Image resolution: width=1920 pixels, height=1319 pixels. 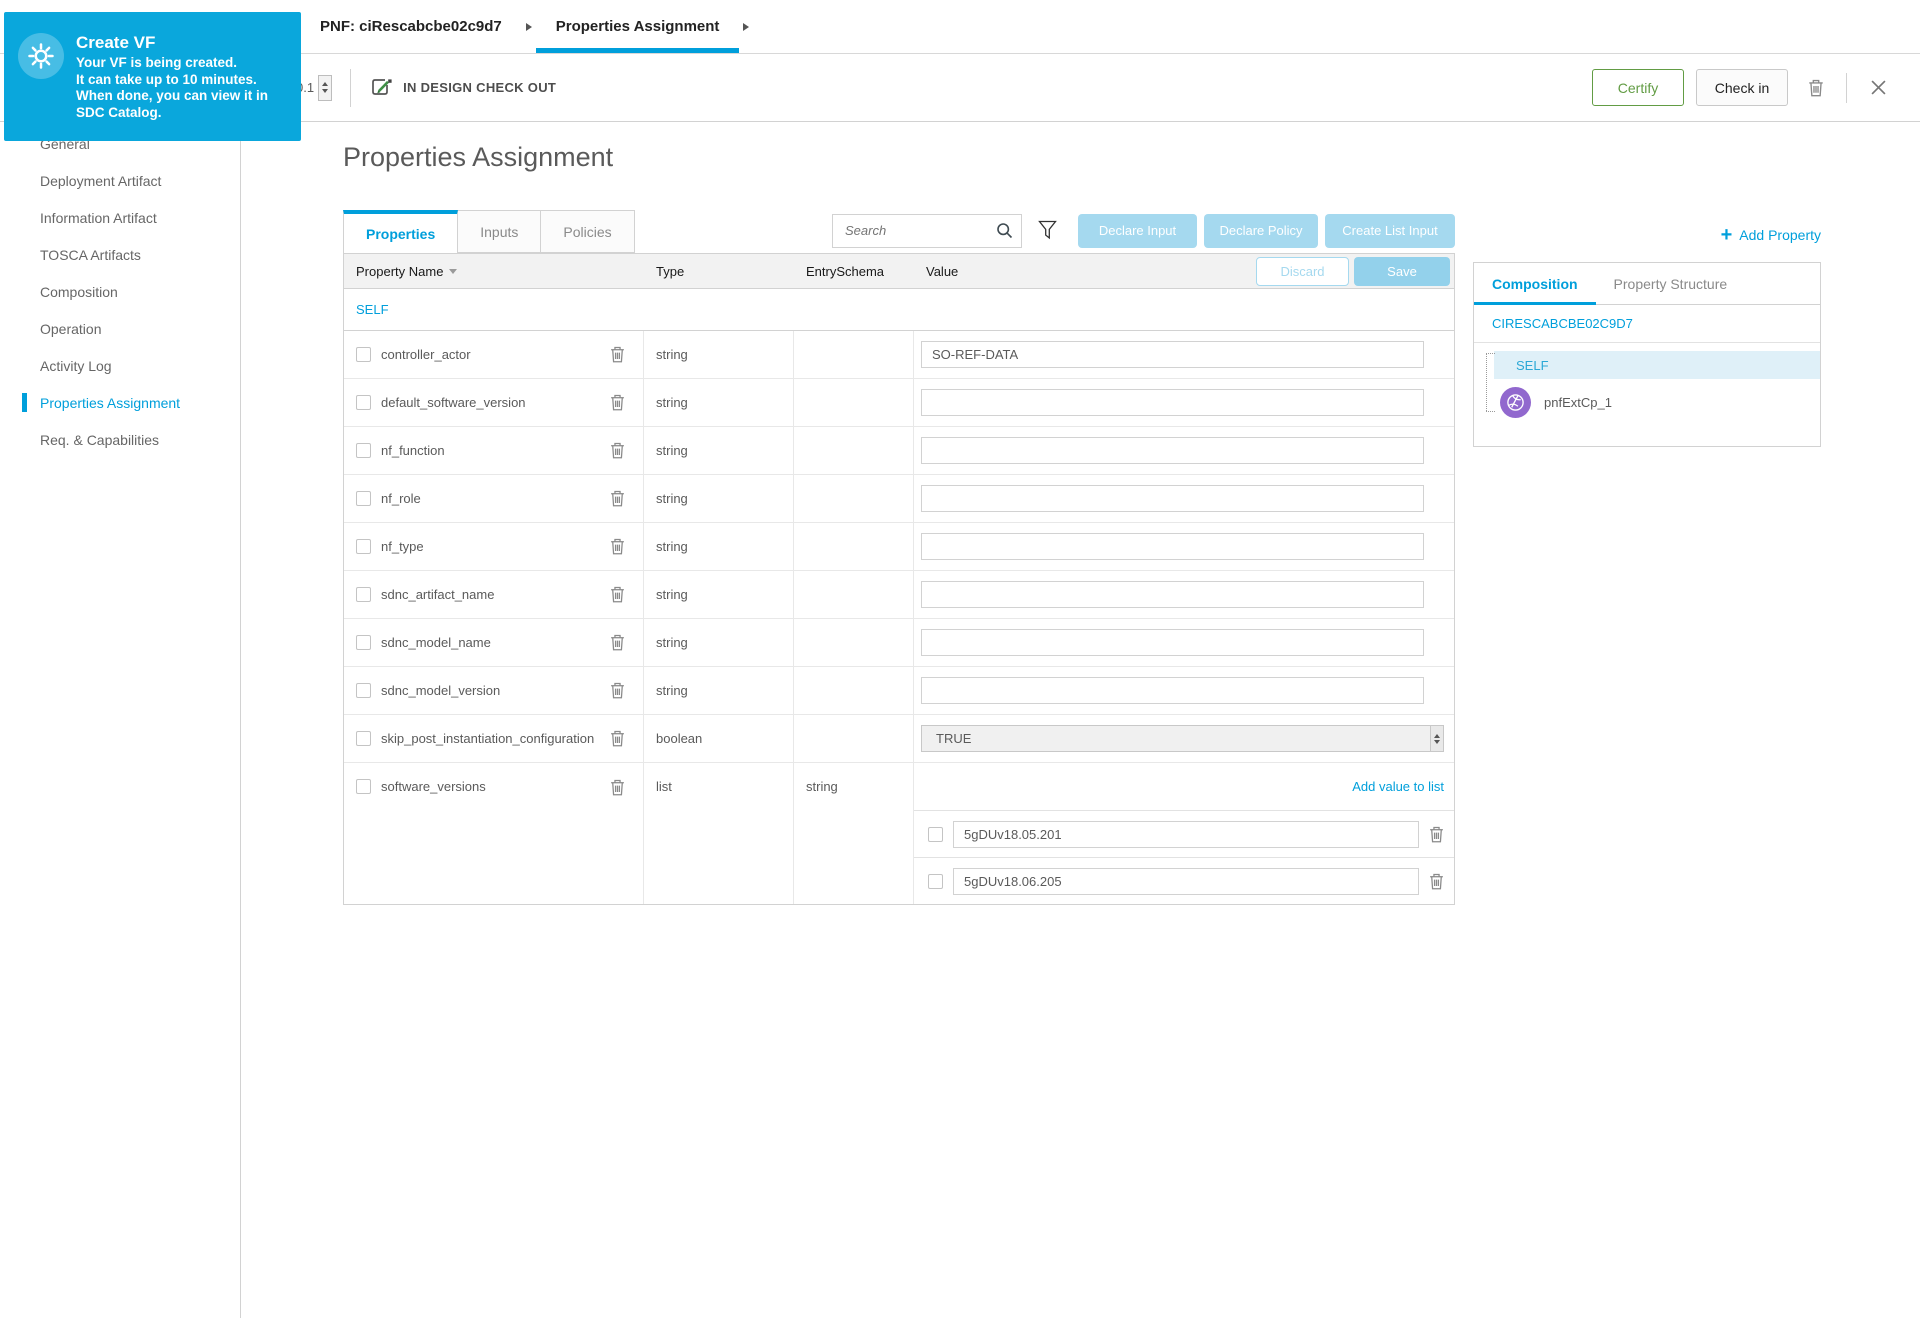 I want to click on tab-properties: Properties, so click(x=401, y=231).